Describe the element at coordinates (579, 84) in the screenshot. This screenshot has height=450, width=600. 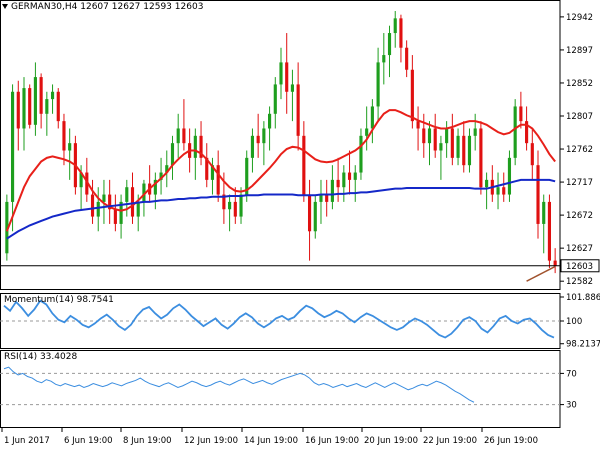
I see `price-tick-label: 12852` at that location.